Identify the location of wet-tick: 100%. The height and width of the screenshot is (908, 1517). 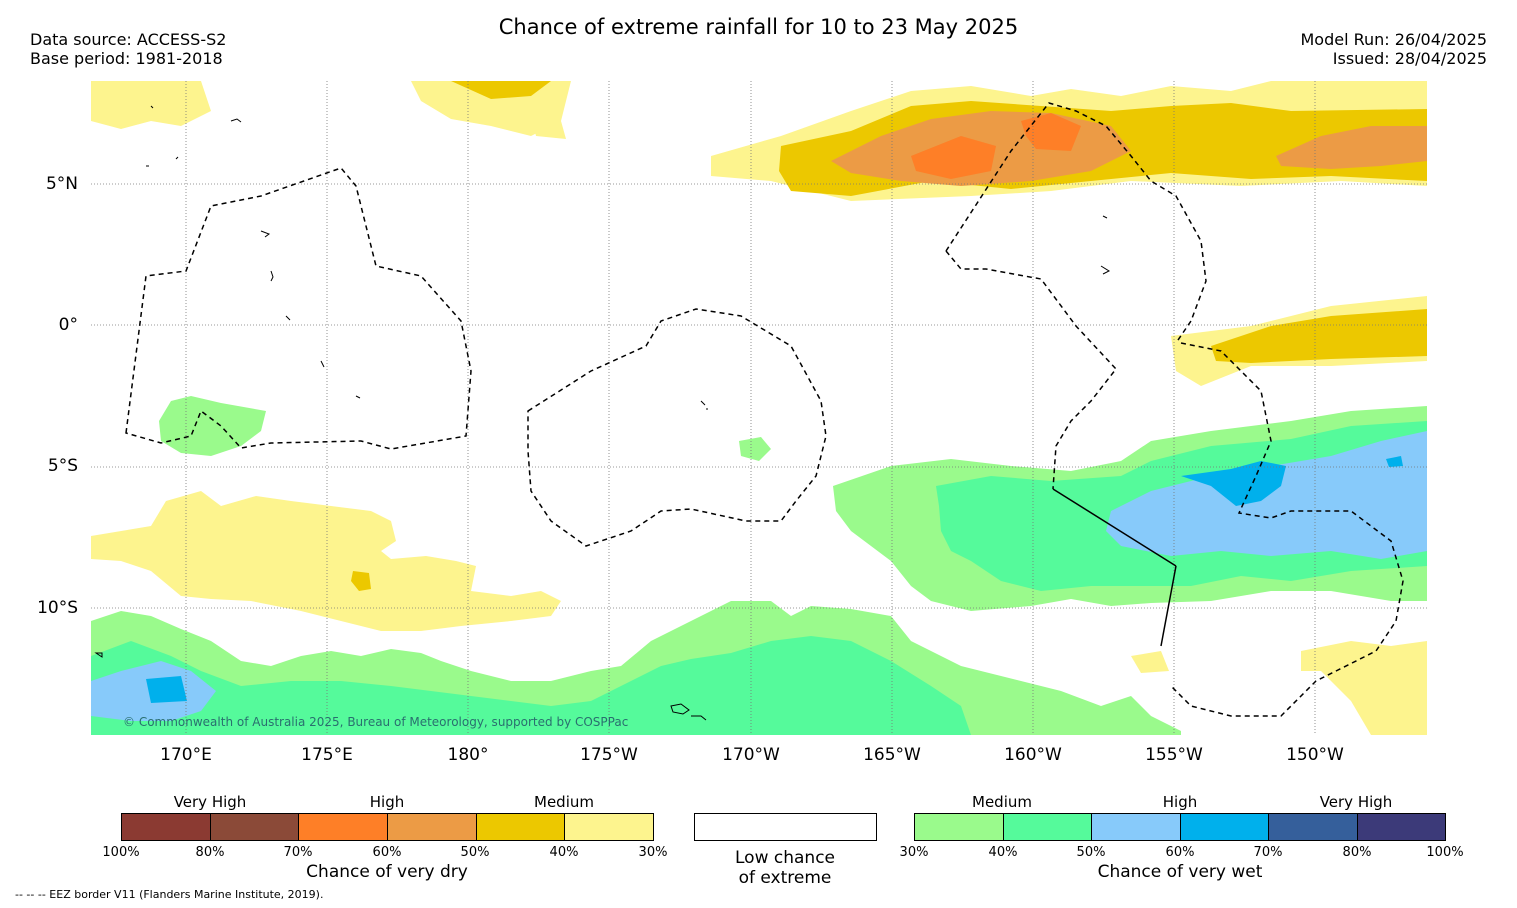
(1445, 852).